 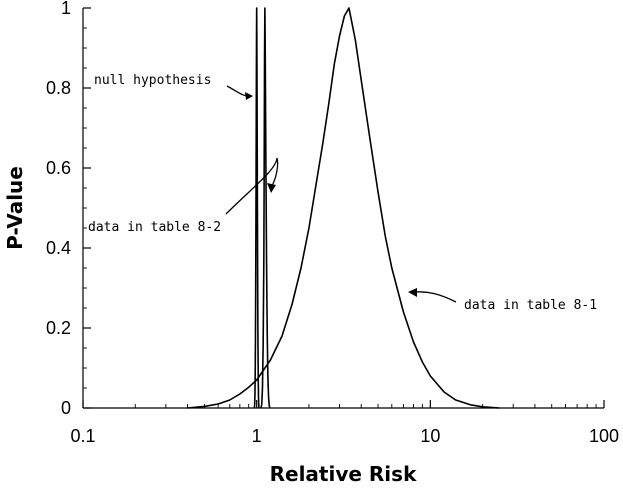 What do you see at coordinates (271, 188) in the screenshot?
I see `annotation-table-8-2-arrowhead` at bounding box center [271, 188].